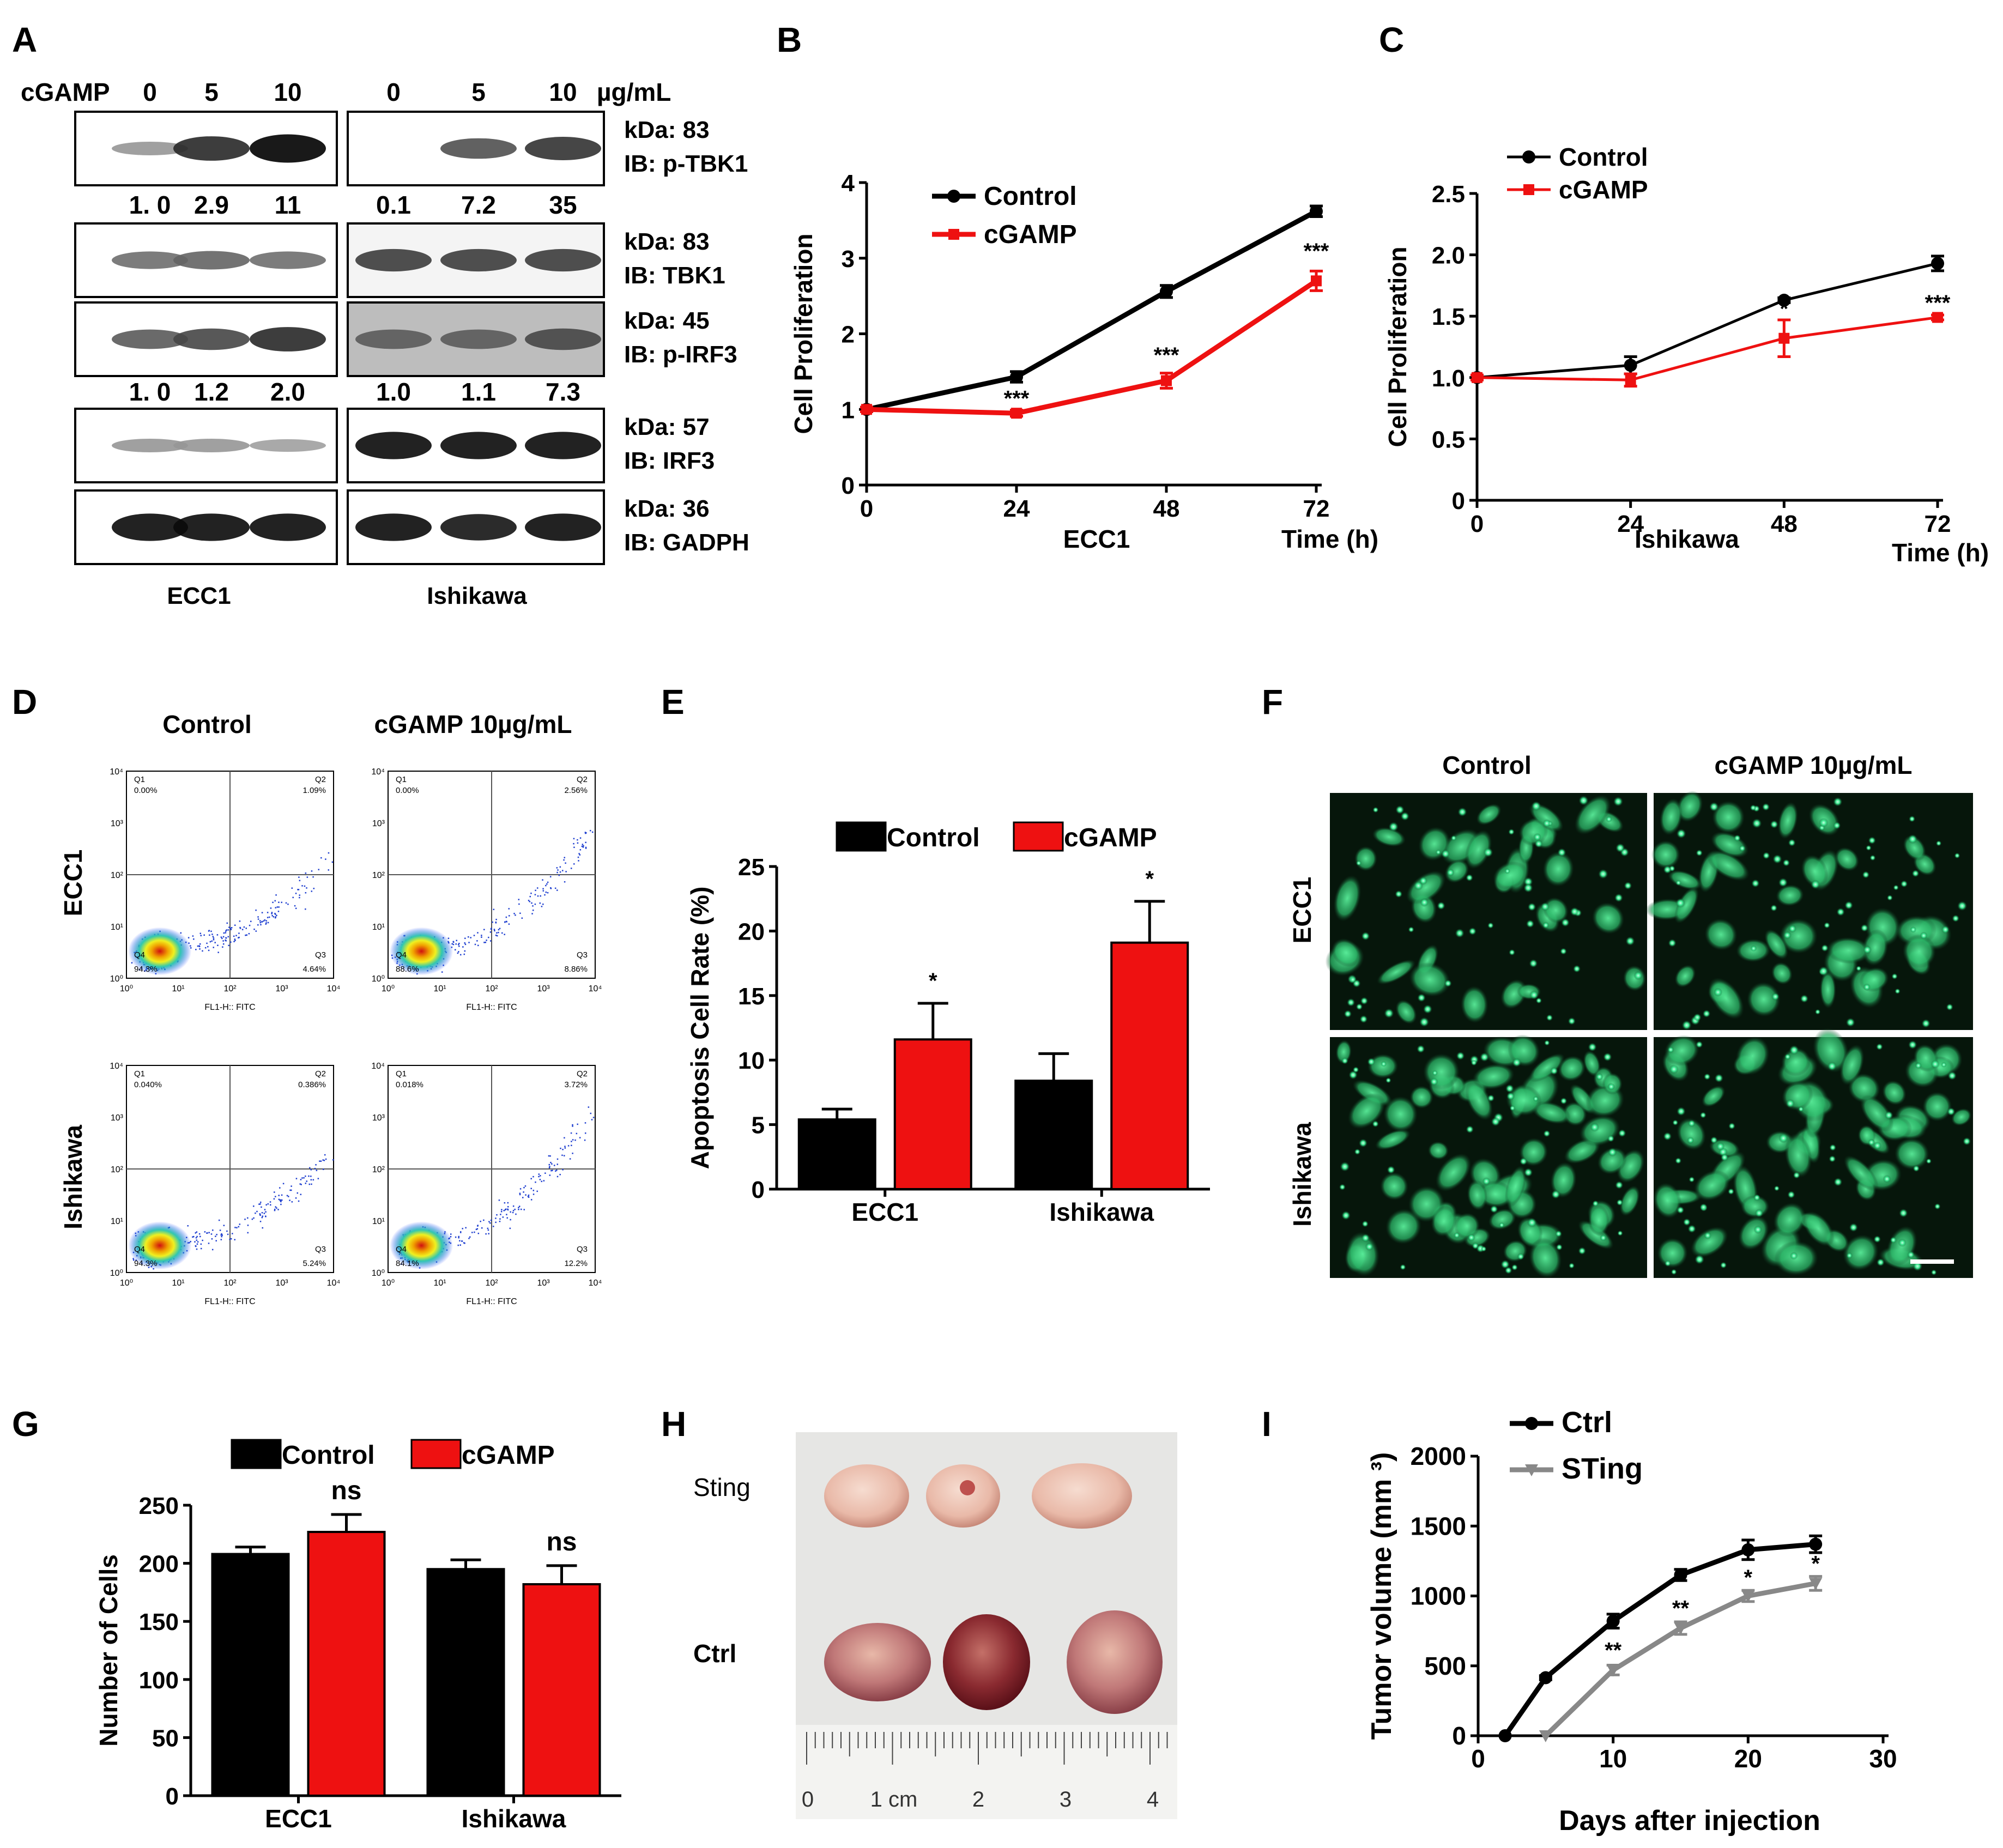  What do you see at coordinates (686, 542) in the screenshot?
I see `blot-ib: IB: GADPH` at bounding box center [686, 542].